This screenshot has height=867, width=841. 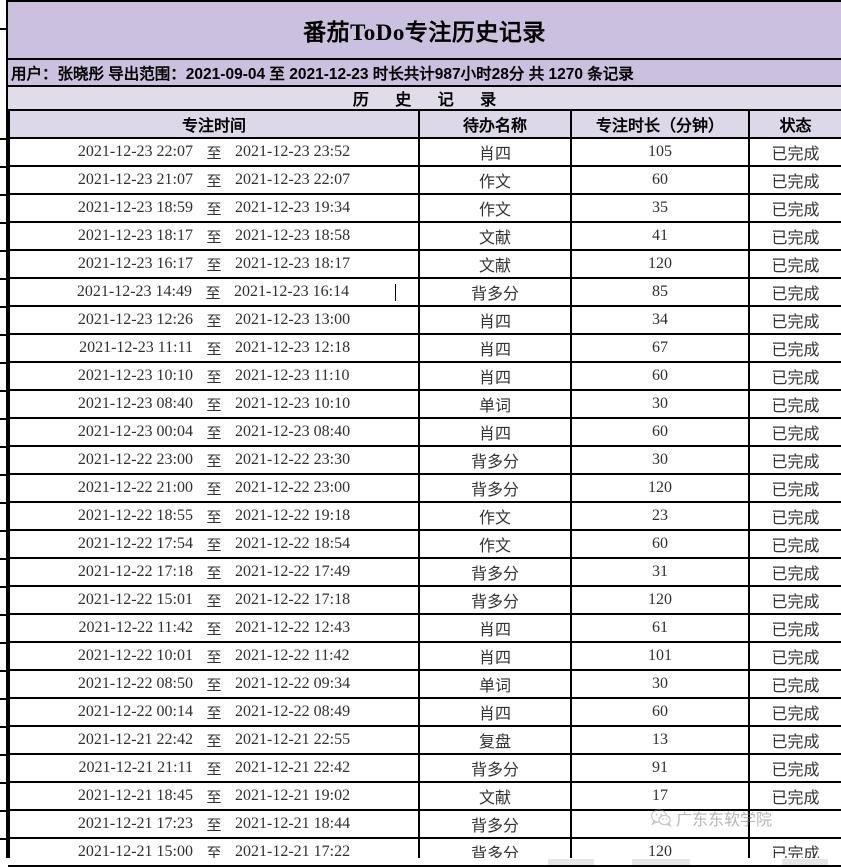 I want to click on cell-focus-time: 2021-12-21 17:23 至 2021-12-21 18:44, so click(x=214, y=824).